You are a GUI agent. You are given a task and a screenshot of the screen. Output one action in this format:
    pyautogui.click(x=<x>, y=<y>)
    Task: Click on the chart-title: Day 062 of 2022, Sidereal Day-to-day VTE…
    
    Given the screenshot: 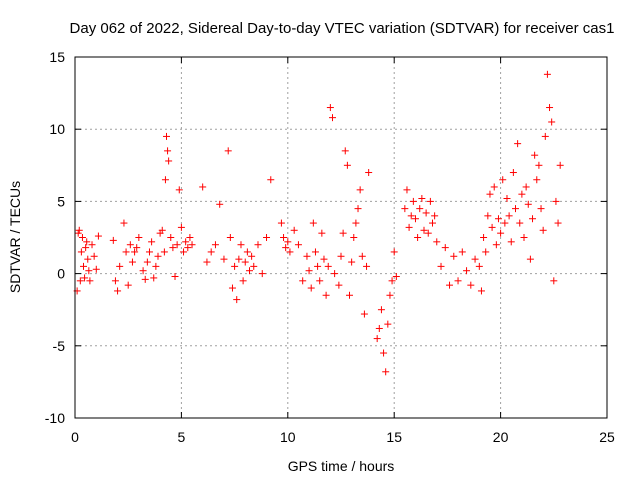 What is the action you would take?
    pyautogui.click(x=342, y=28)
    